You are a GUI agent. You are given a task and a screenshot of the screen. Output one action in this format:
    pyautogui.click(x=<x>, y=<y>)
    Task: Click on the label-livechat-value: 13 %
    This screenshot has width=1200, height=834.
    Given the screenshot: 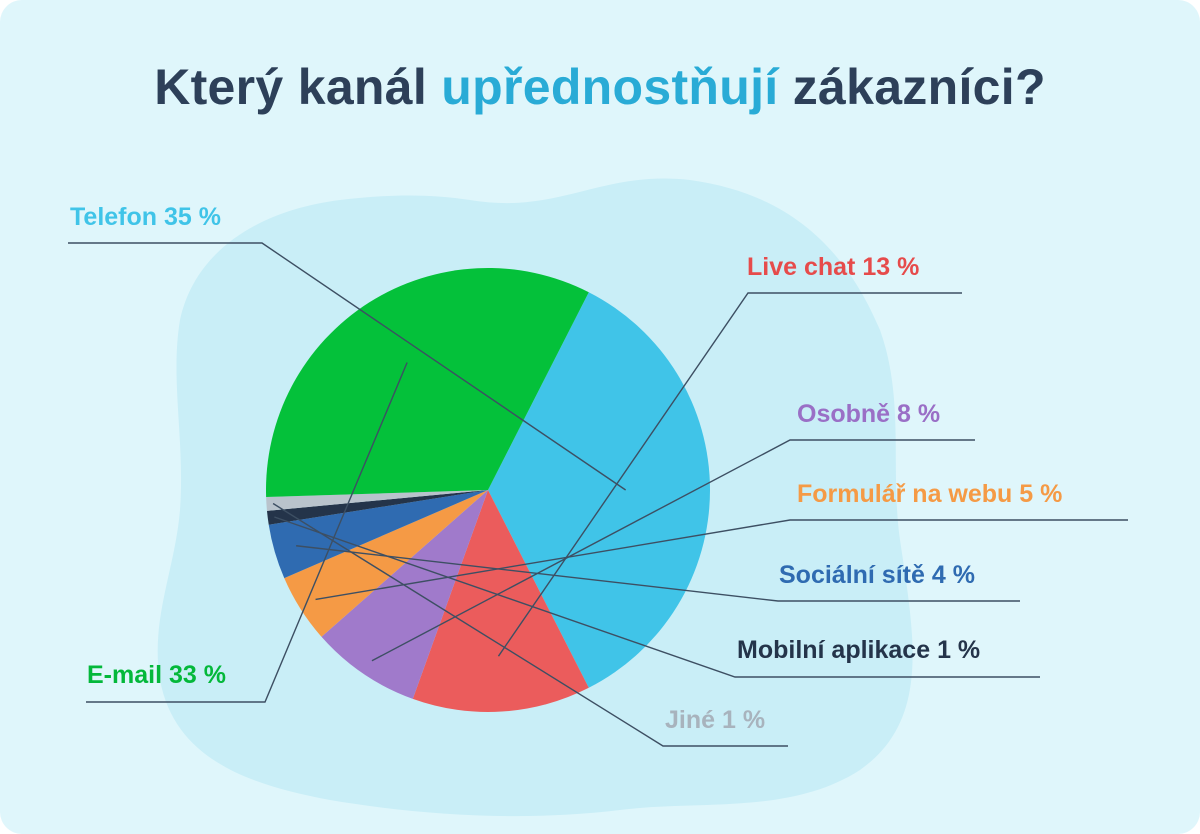 What is the action you would take?
    pyautogui.click(x=891, y=267)
    